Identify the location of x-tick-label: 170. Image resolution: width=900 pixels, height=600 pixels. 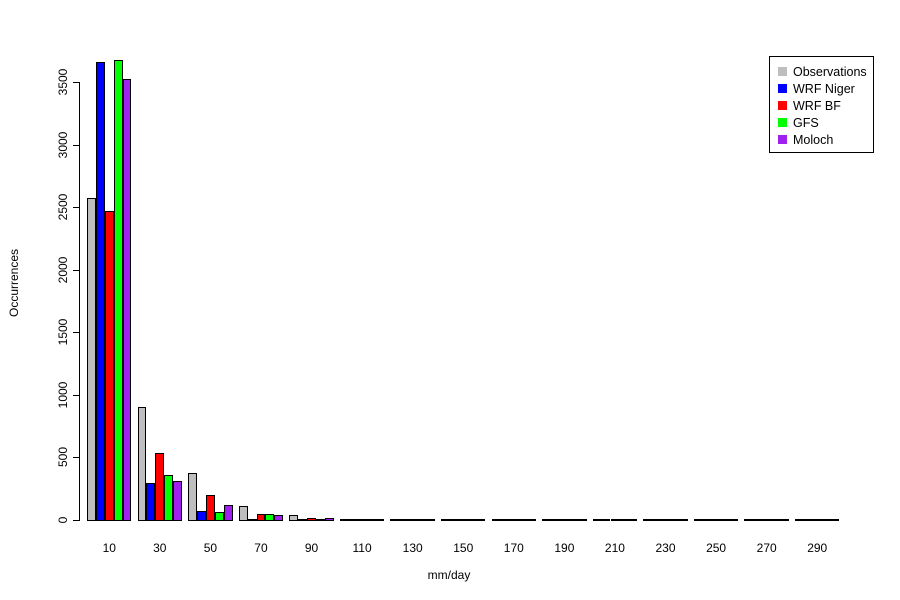
(513, 548).